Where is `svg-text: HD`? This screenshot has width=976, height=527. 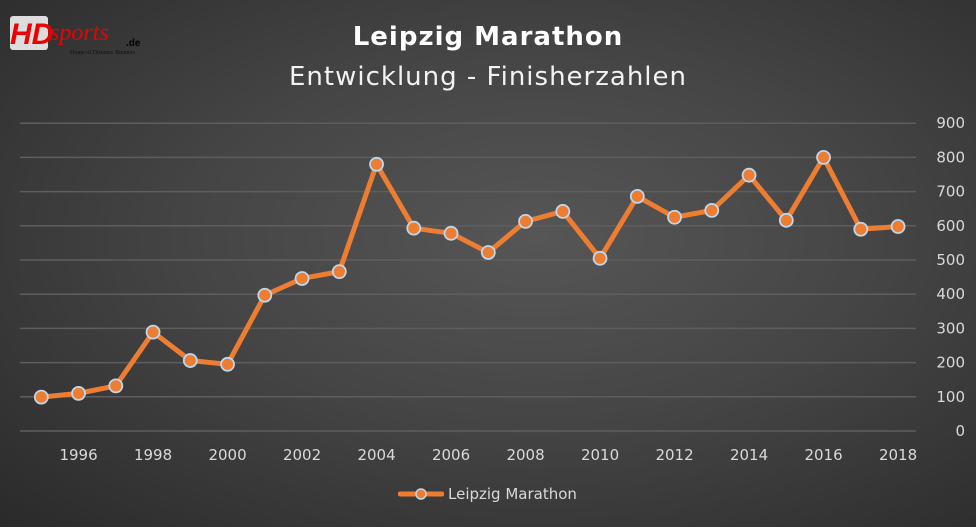 svg-text: HD is located at coordinates (31, 34).